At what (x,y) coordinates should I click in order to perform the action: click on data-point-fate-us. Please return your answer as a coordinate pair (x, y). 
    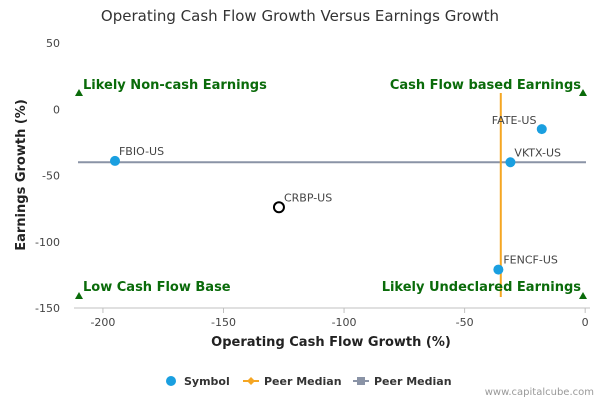
    Looking at the image, I should click on (541, 129).